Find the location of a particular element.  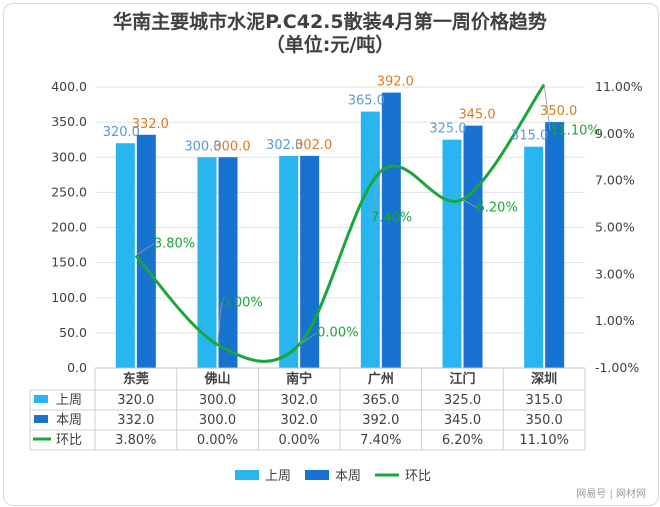

y2-tick-label: -1.00% is located at coordinates (617, 367).